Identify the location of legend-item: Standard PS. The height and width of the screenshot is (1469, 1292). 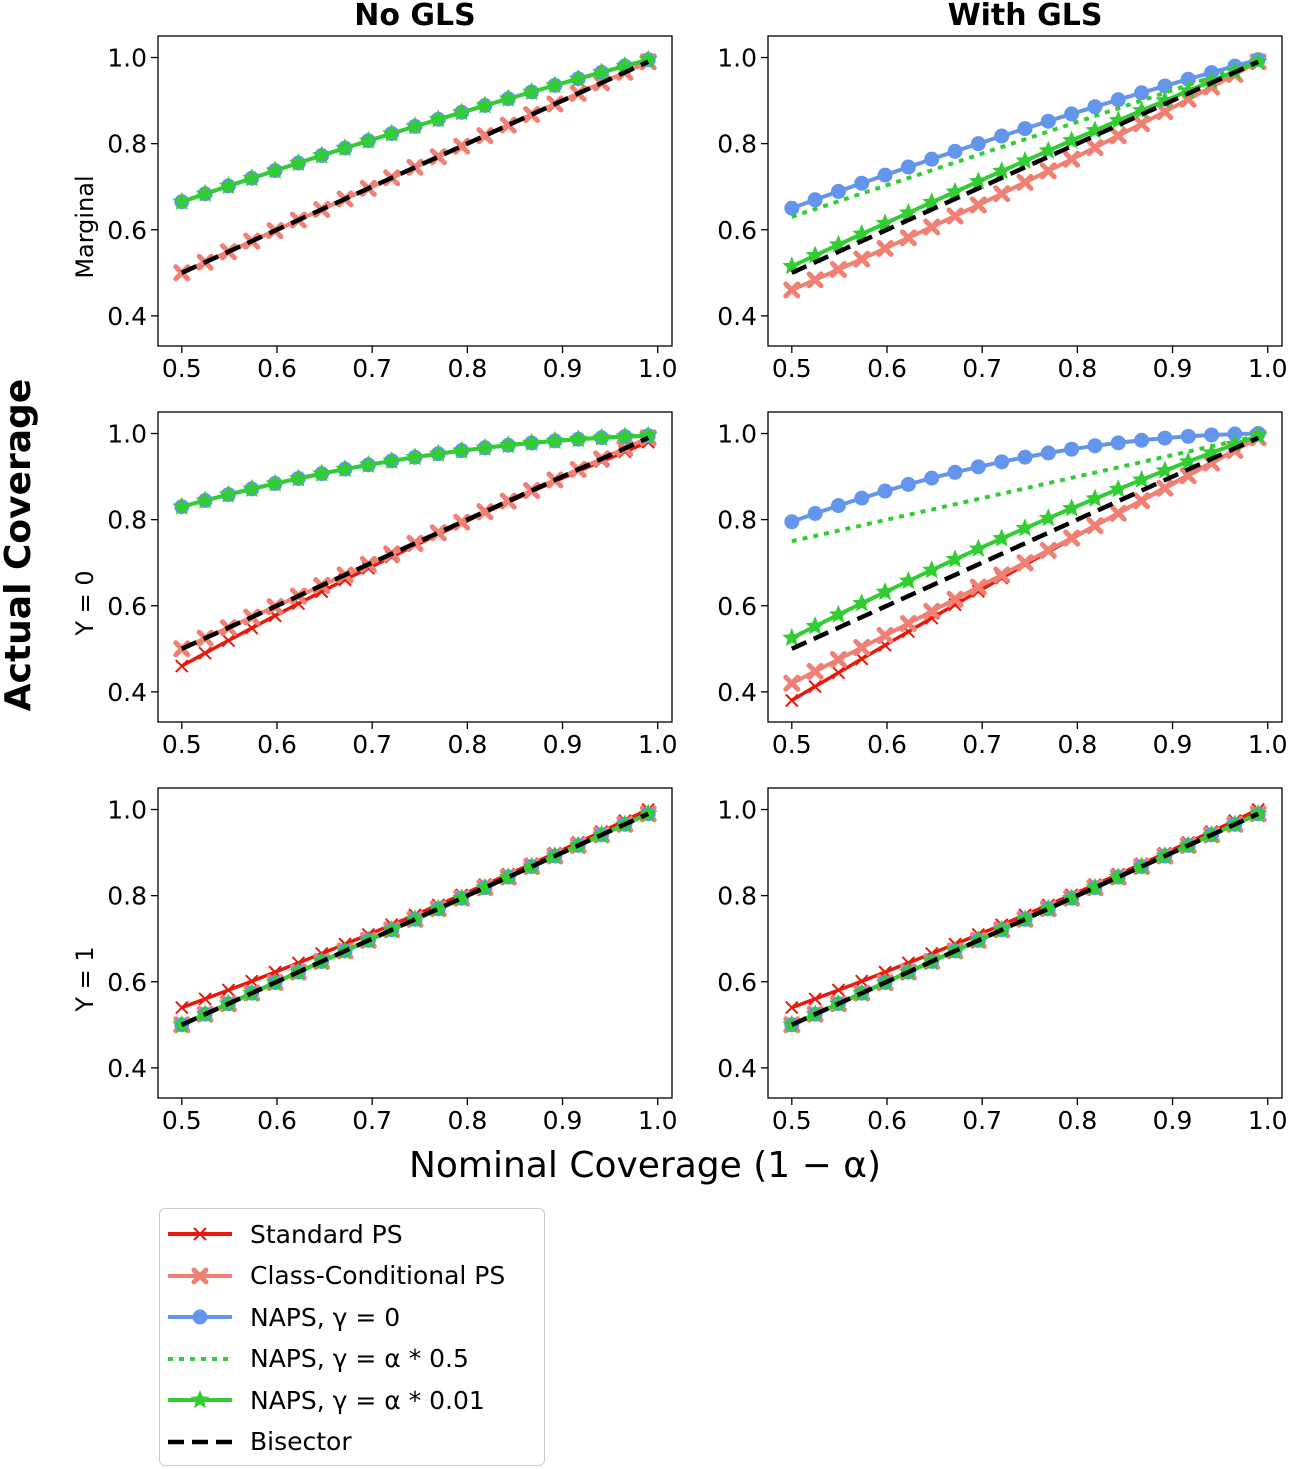
(281, 1234).